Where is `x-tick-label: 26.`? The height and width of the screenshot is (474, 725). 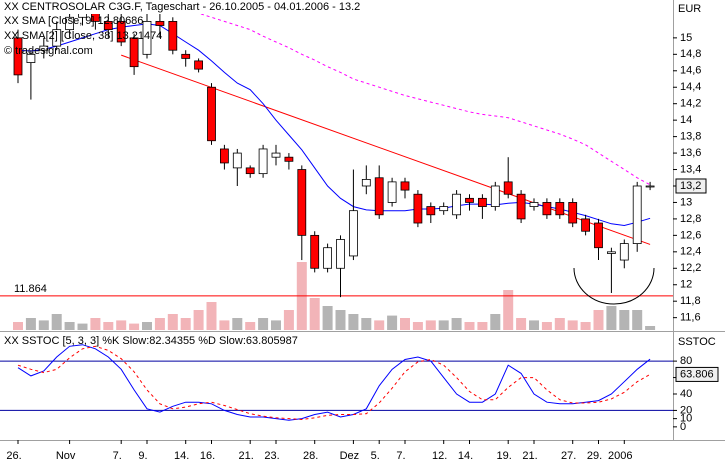
x-tick-label: 26. is located at coordinates (13, 456).